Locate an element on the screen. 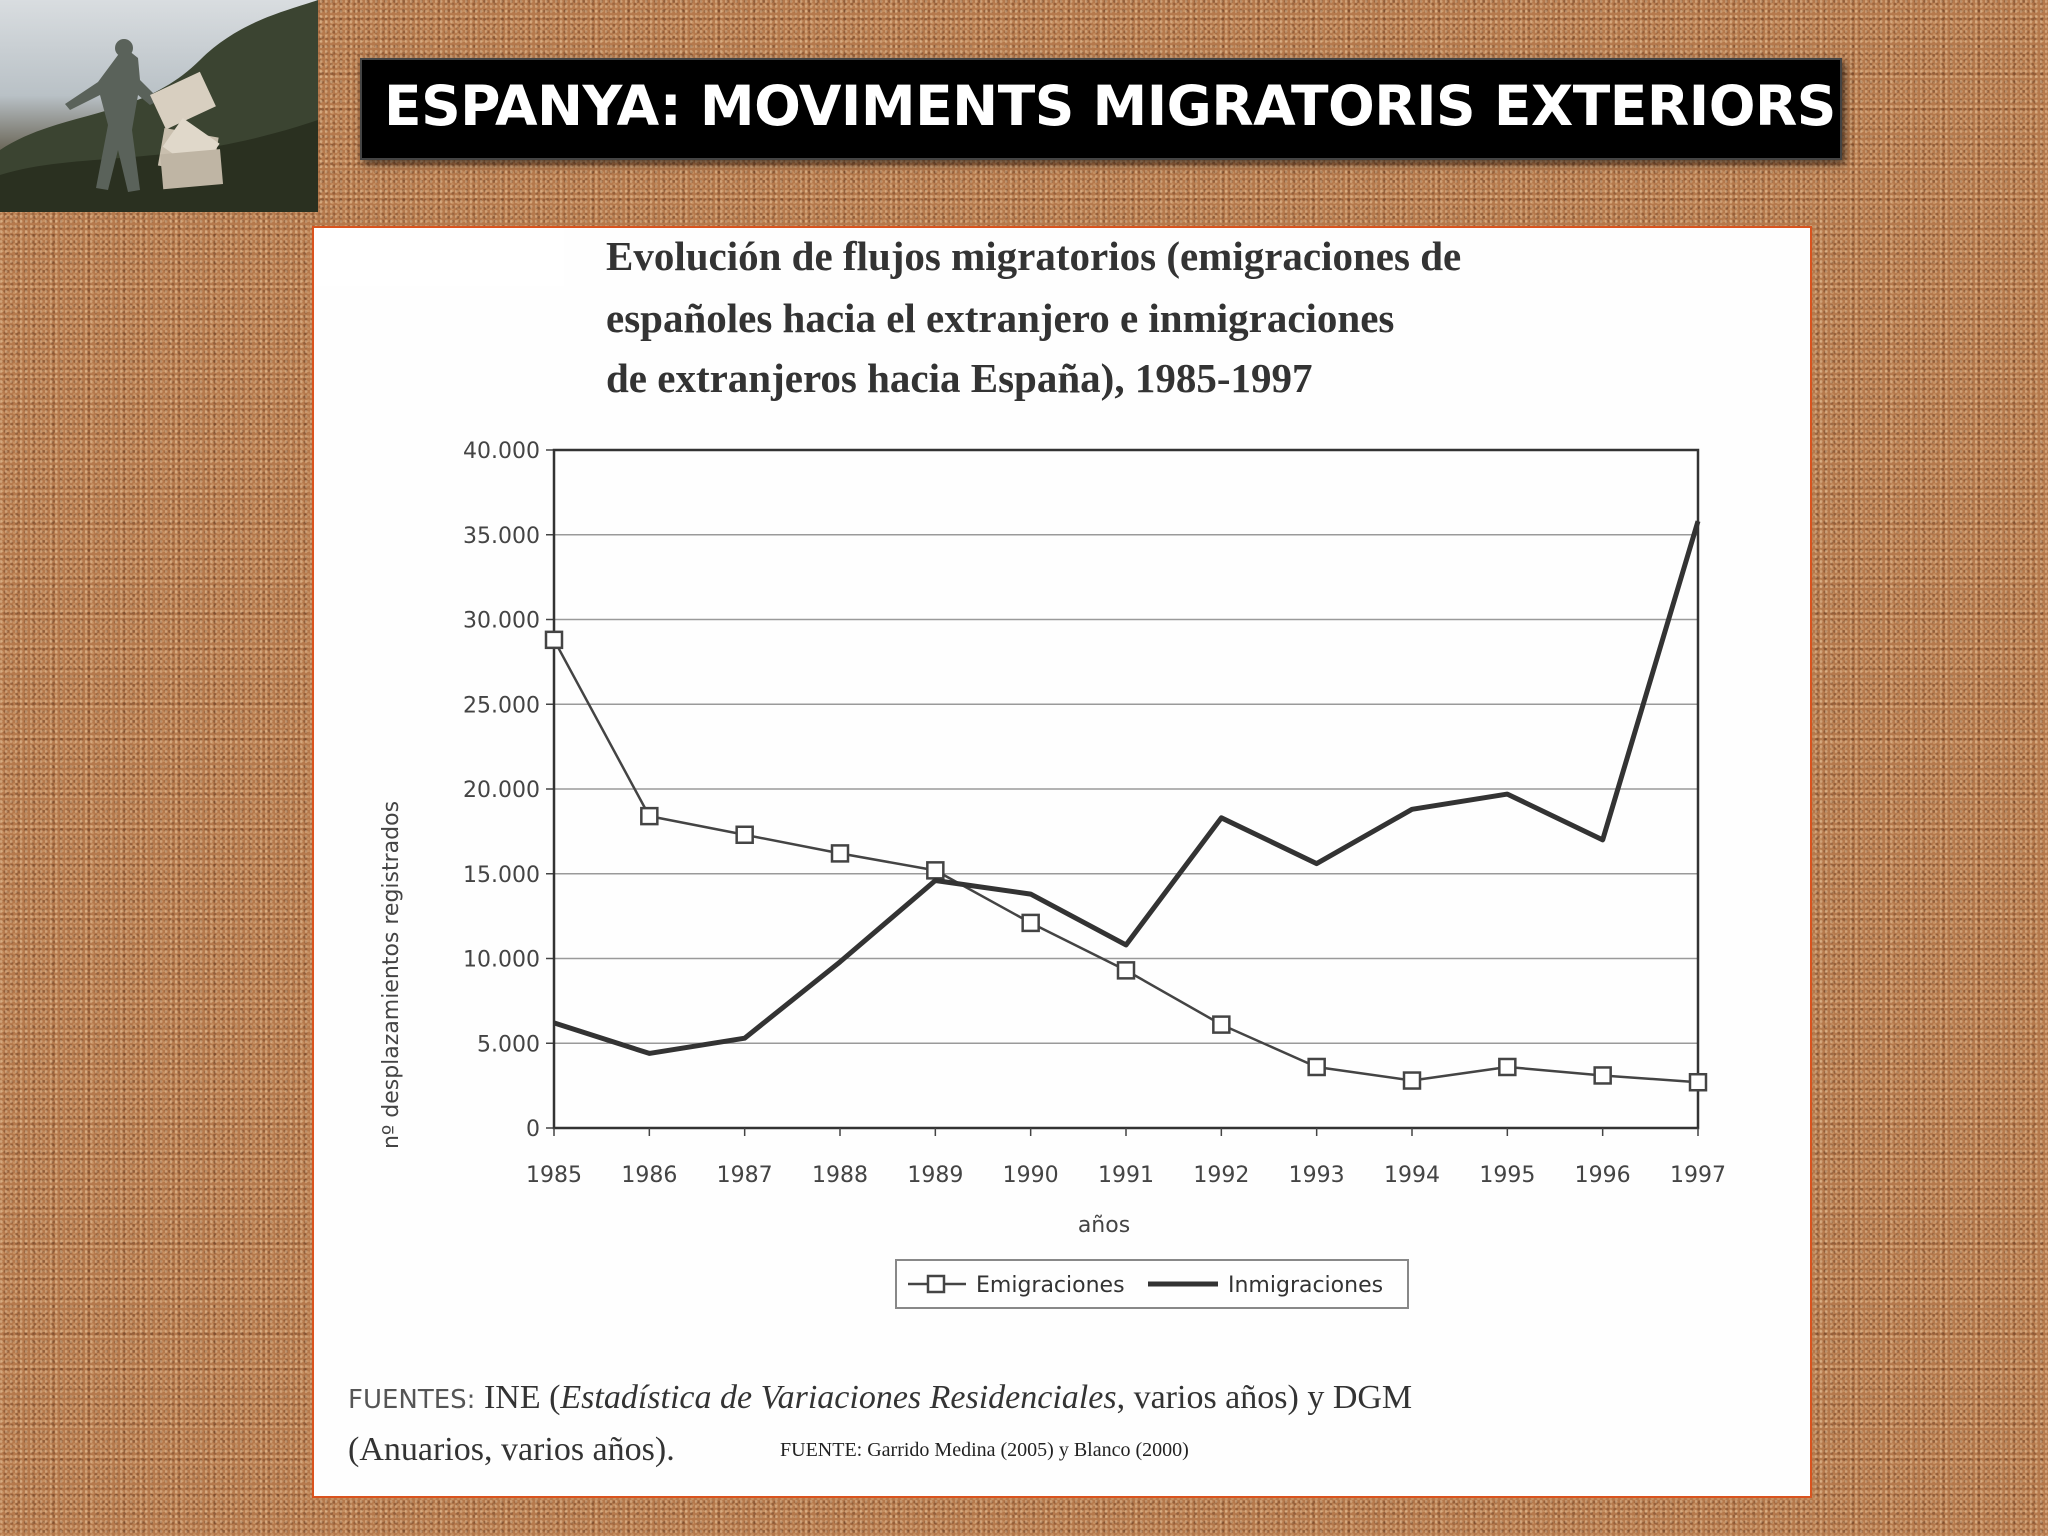 The height and width of the screenshot is (1536, 2048). x-tick-label: 1991 is located at coordinates (1126, 1175).